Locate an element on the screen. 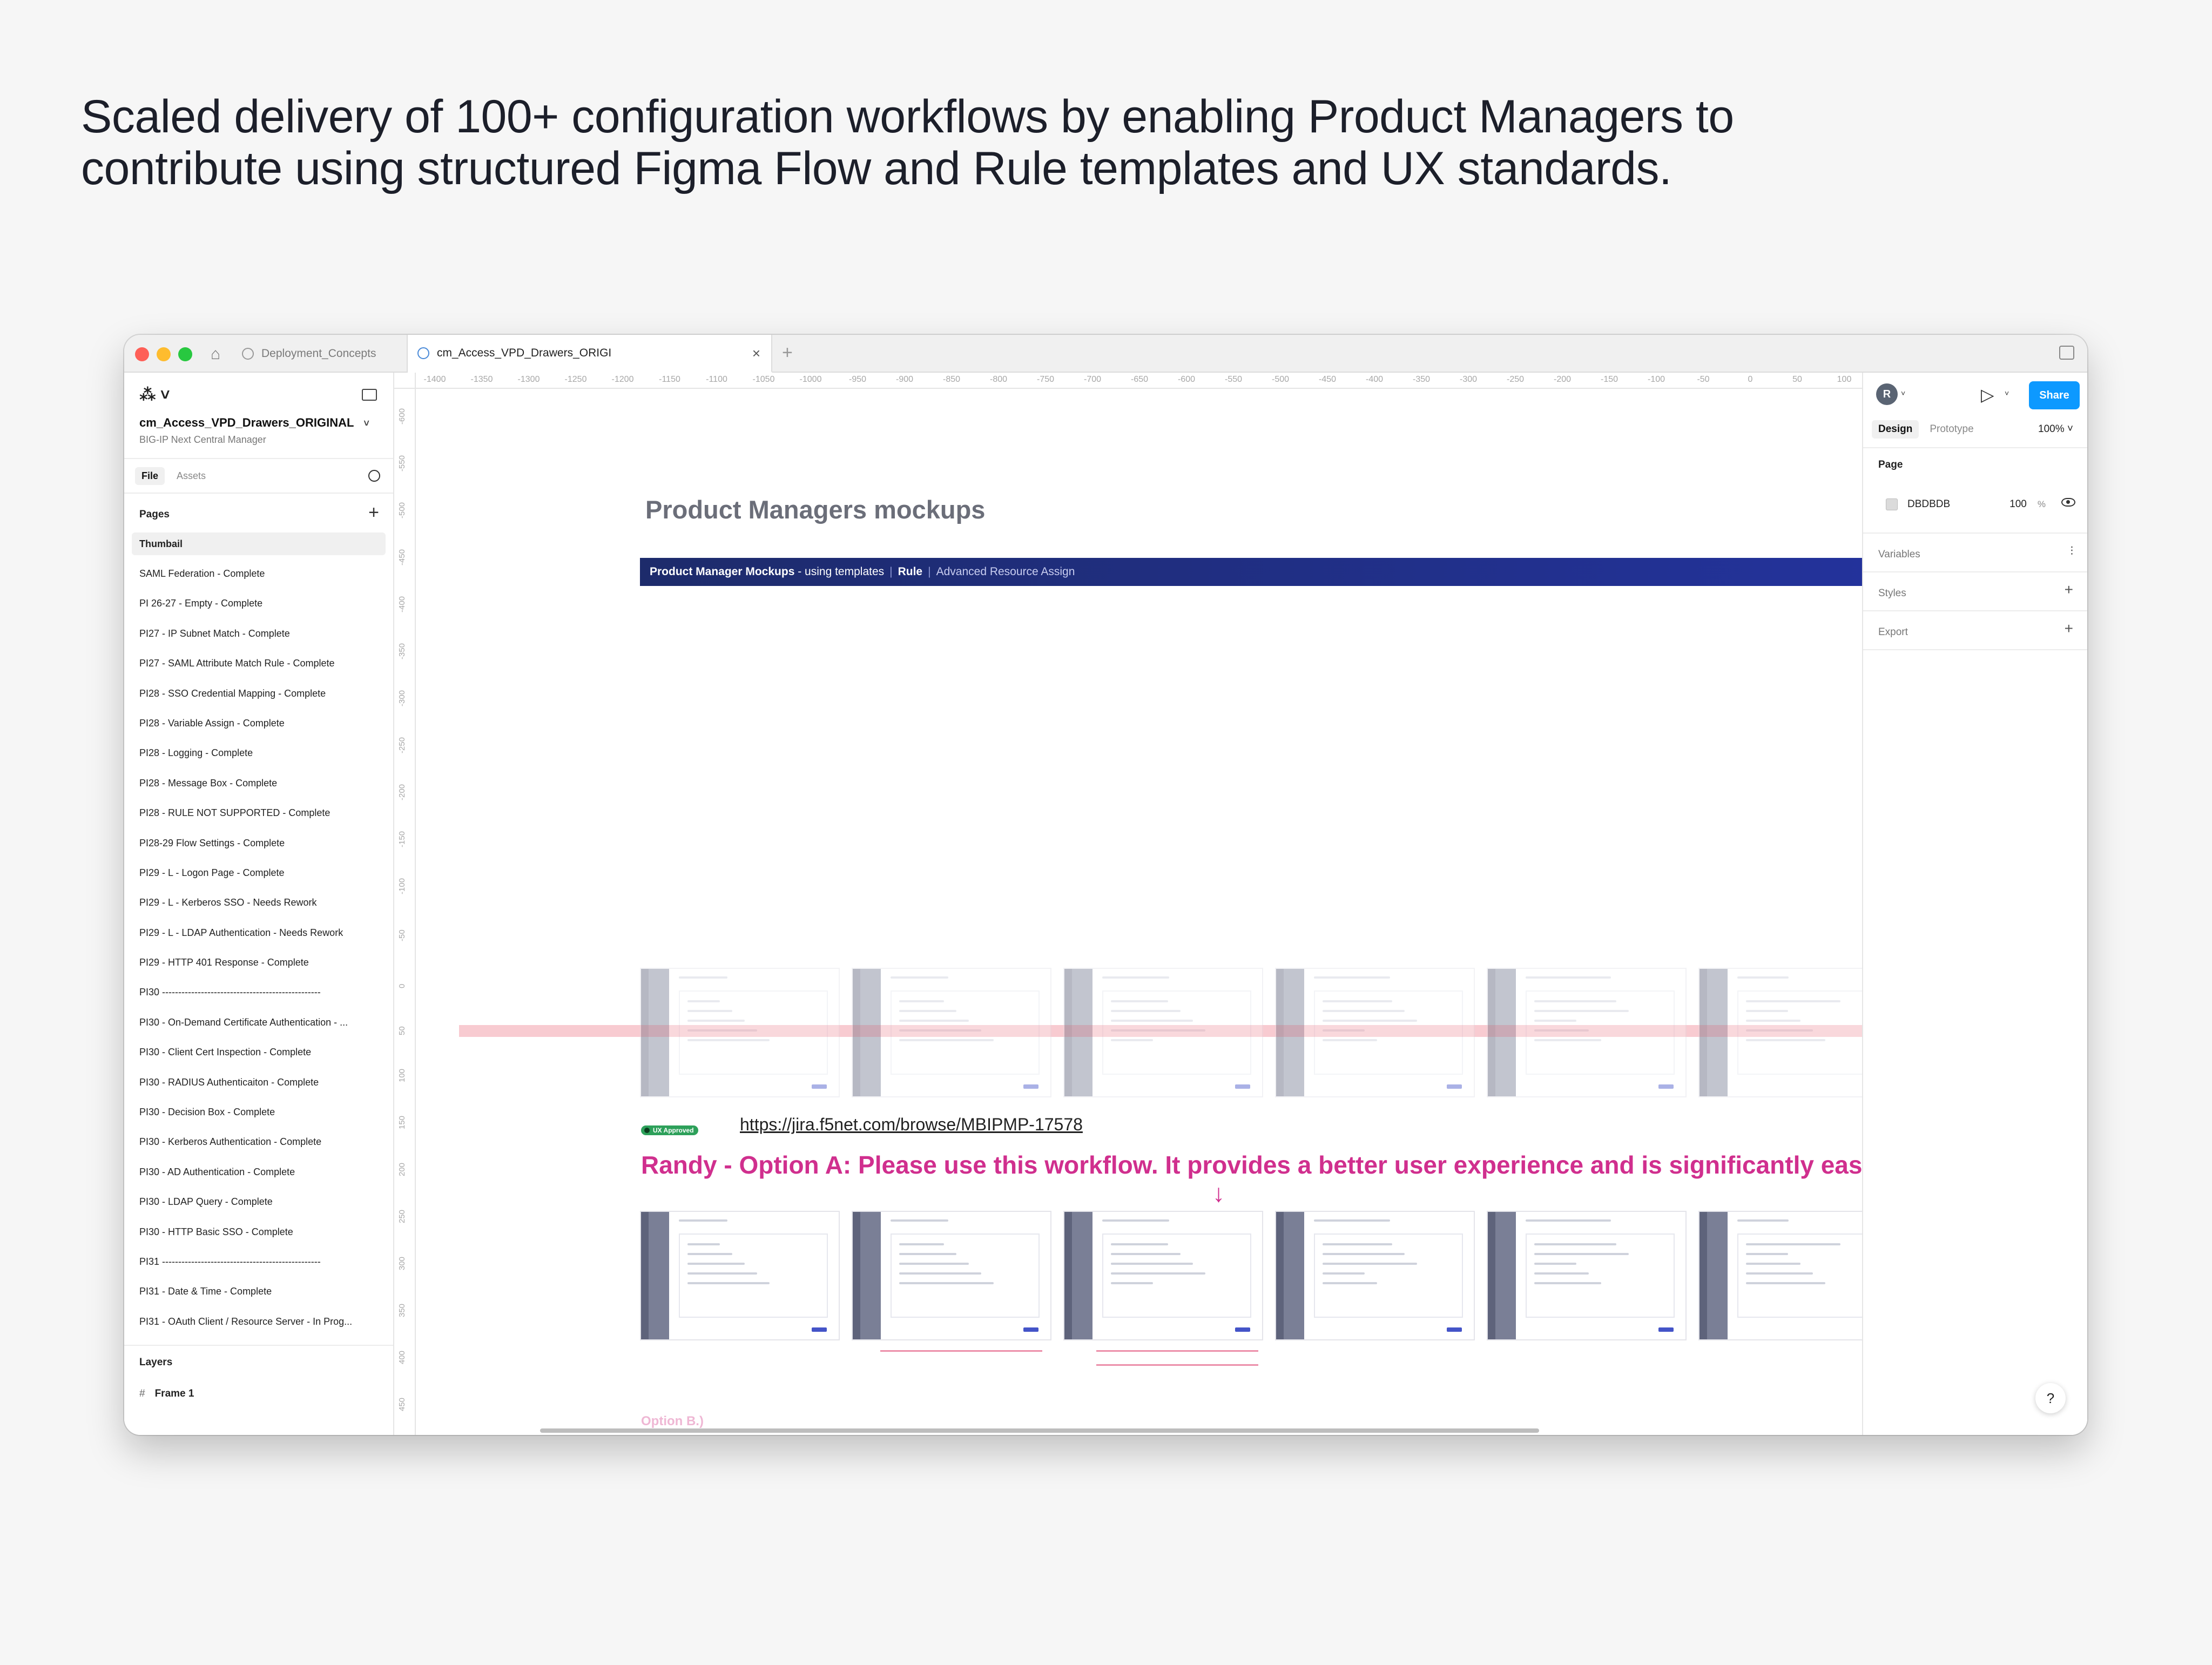  add-style-icon: + is located at coordinates (2068, 589).